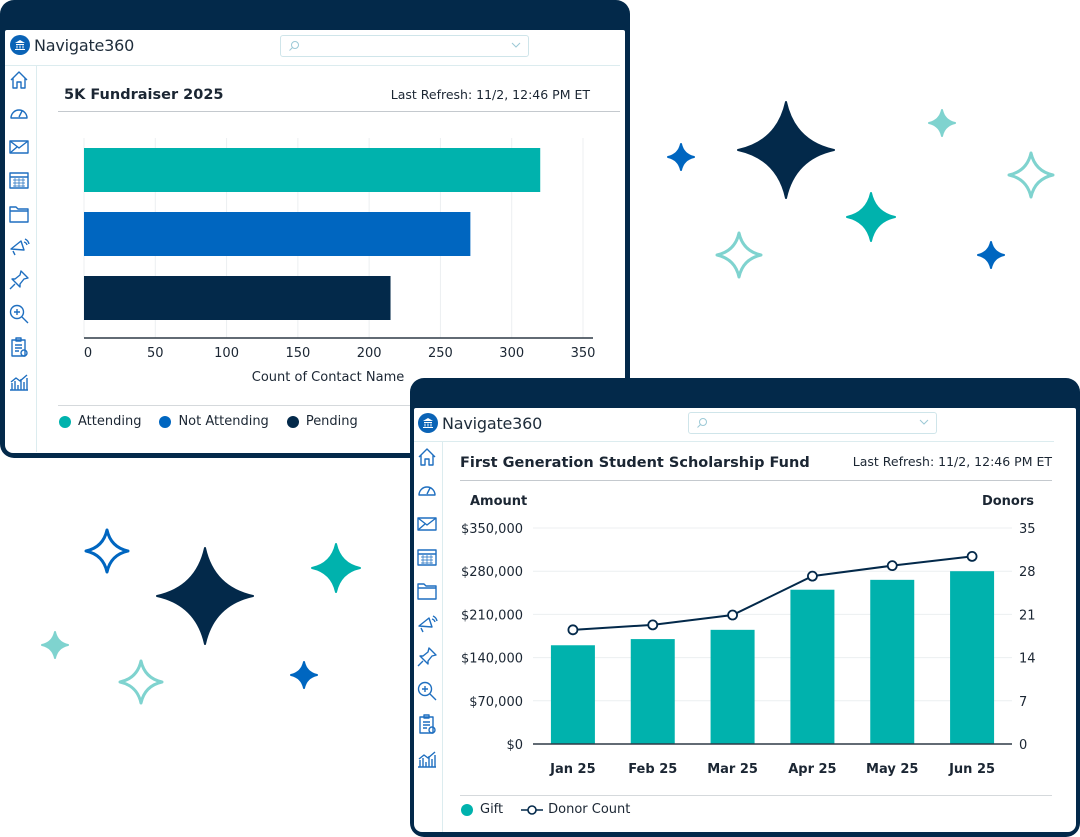 The height and width of the screenshot is (837, 1080). I want to click on legend-item-attending: Attending, so click(100, 421).